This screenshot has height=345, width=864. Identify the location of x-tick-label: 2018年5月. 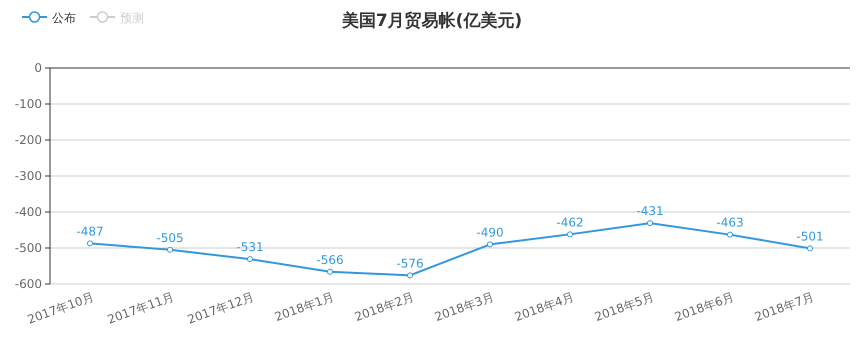
(624, 307).